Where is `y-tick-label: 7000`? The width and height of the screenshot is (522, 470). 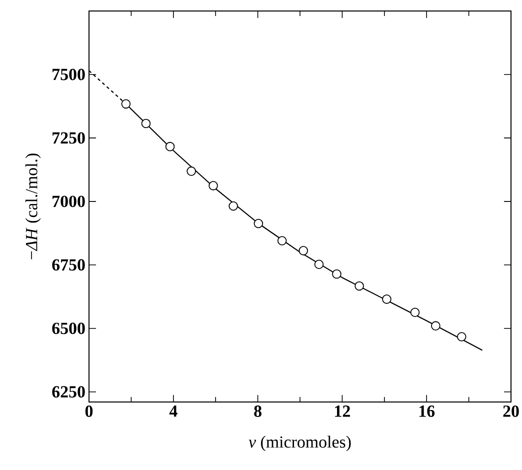 y-tick-label: 7000 is located at coordinates (68, 202).